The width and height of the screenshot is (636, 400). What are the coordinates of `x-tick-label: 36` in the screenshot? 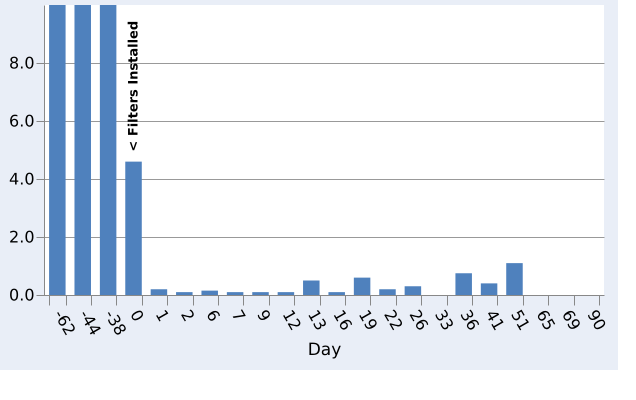 It's located at (470, 320).